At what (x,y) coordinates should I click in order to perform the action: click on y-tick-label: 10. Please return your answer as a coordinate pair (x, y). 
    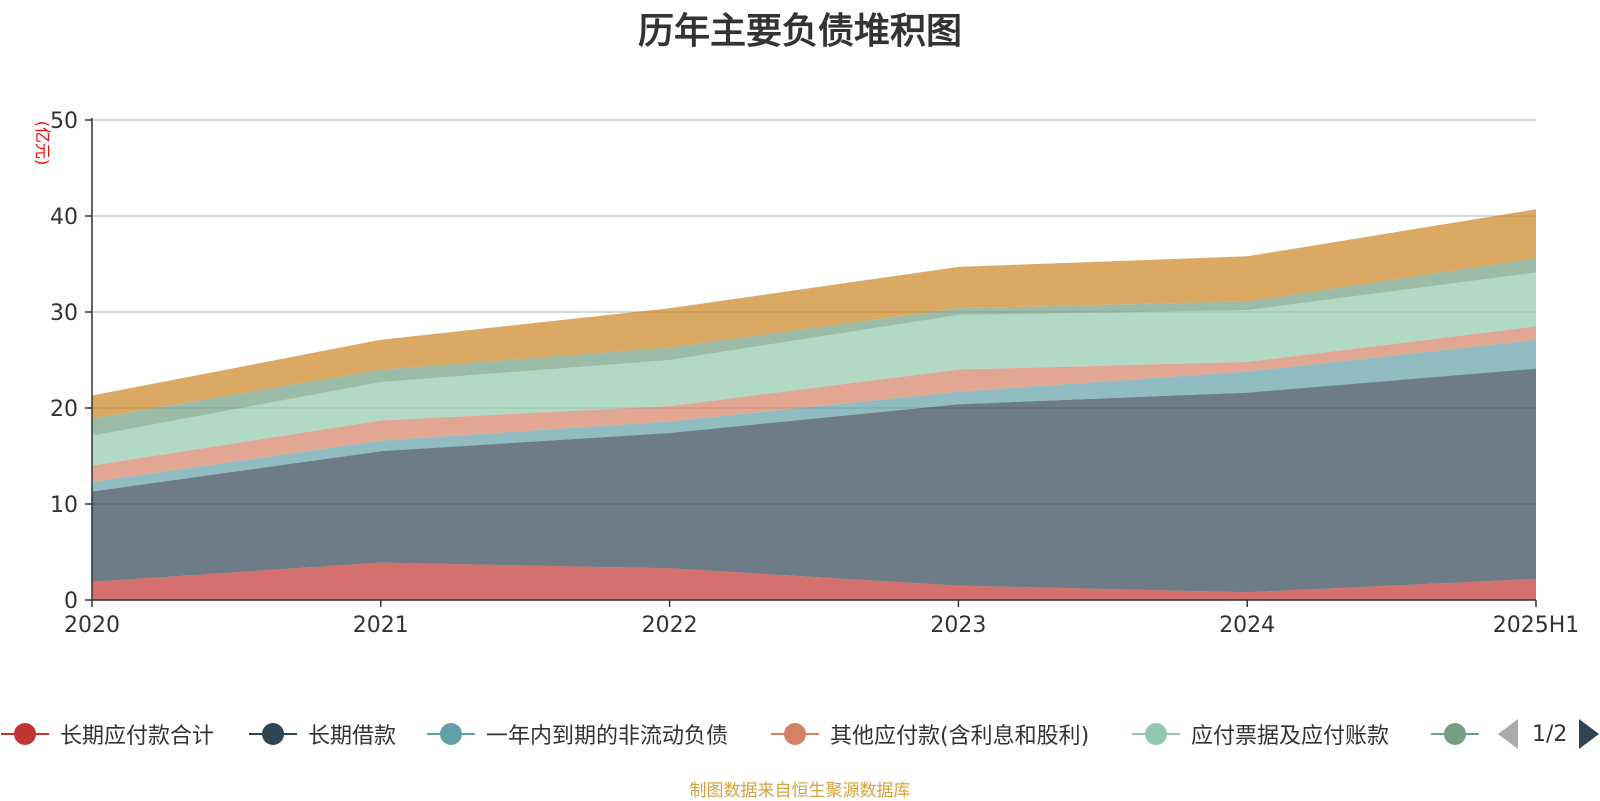
    Looking at the image, I should click on (64, 505).